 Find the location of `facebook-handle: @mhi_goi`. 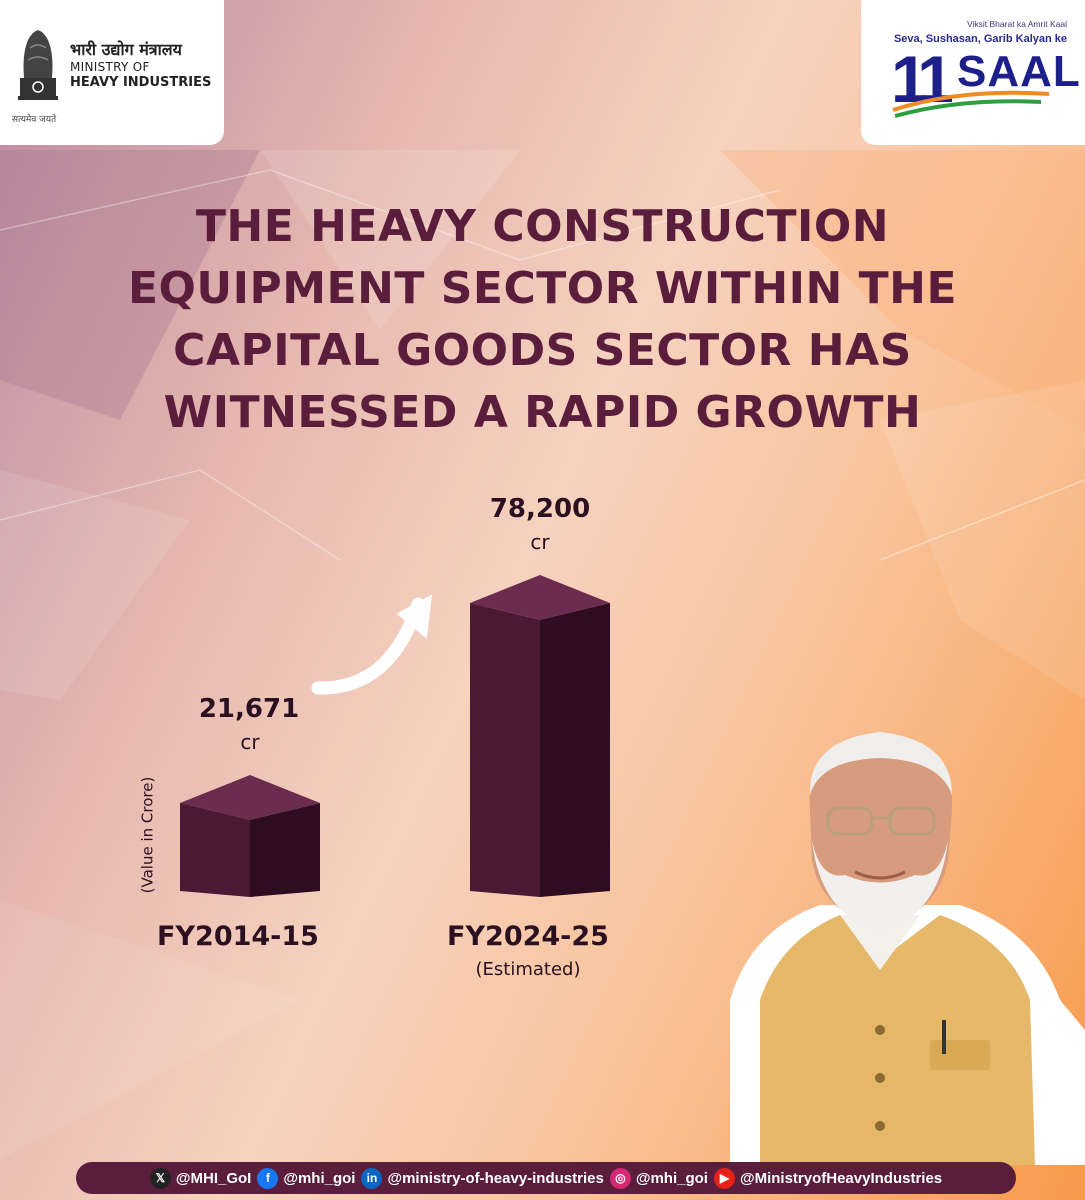

facebook-handle: @mhi_goi is located at coordinates (319, 1178).